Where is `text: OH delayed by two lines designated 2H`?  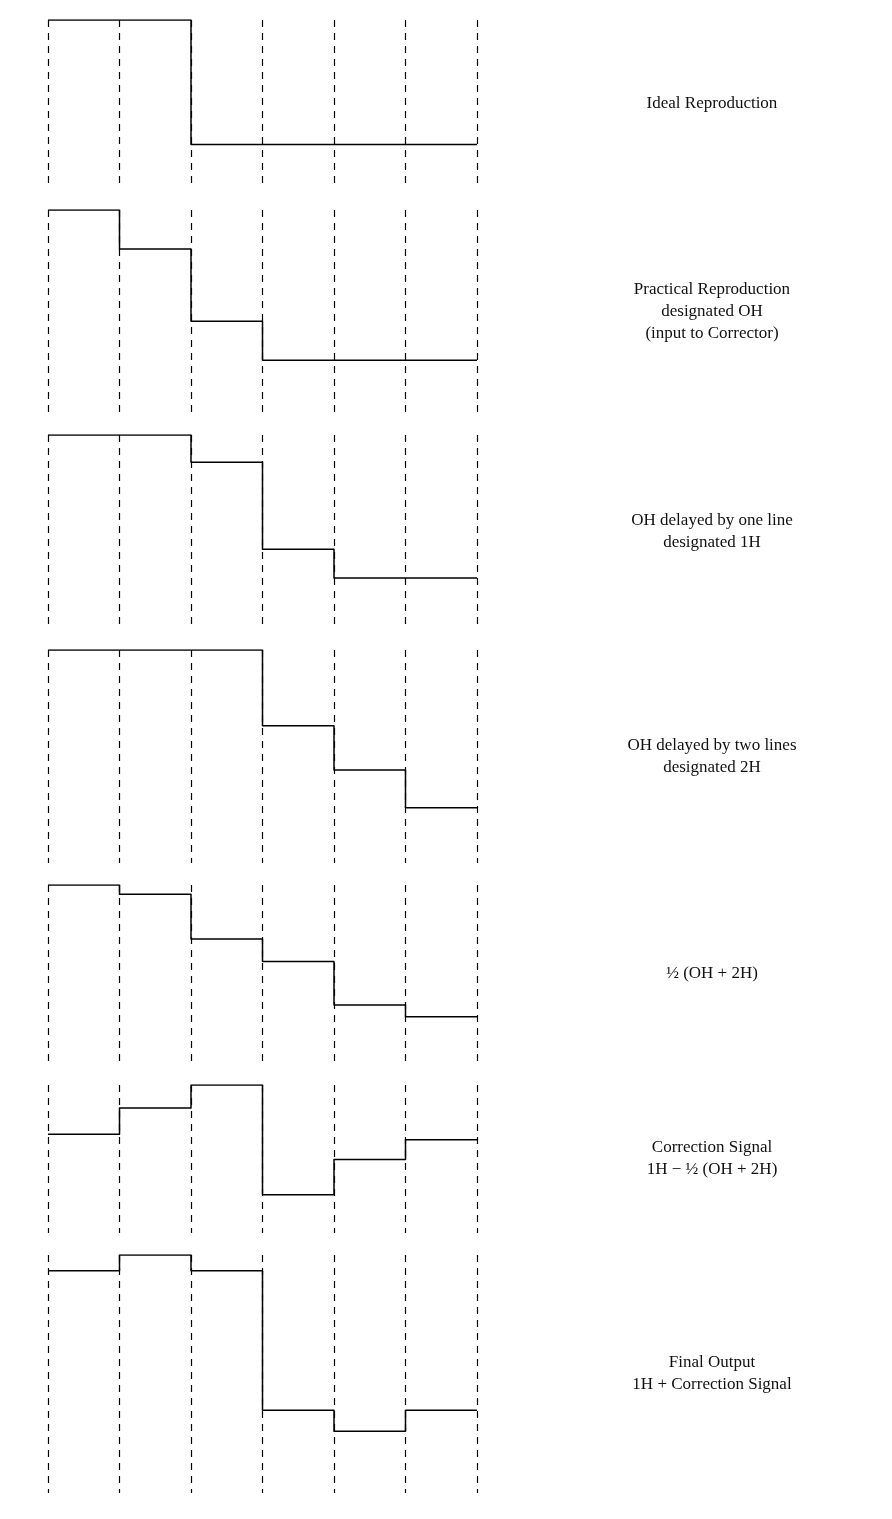 text: OH delayed by two lines designated 2H is located at coordinates (712, 755).